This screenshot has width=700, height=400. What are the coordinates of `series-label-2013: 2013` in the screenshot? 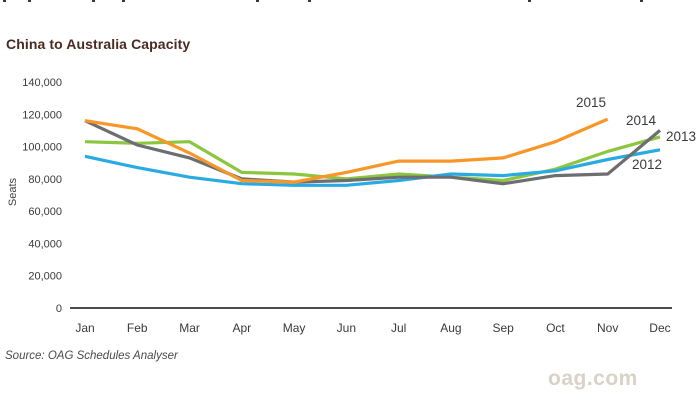 It's located at (681, 136).